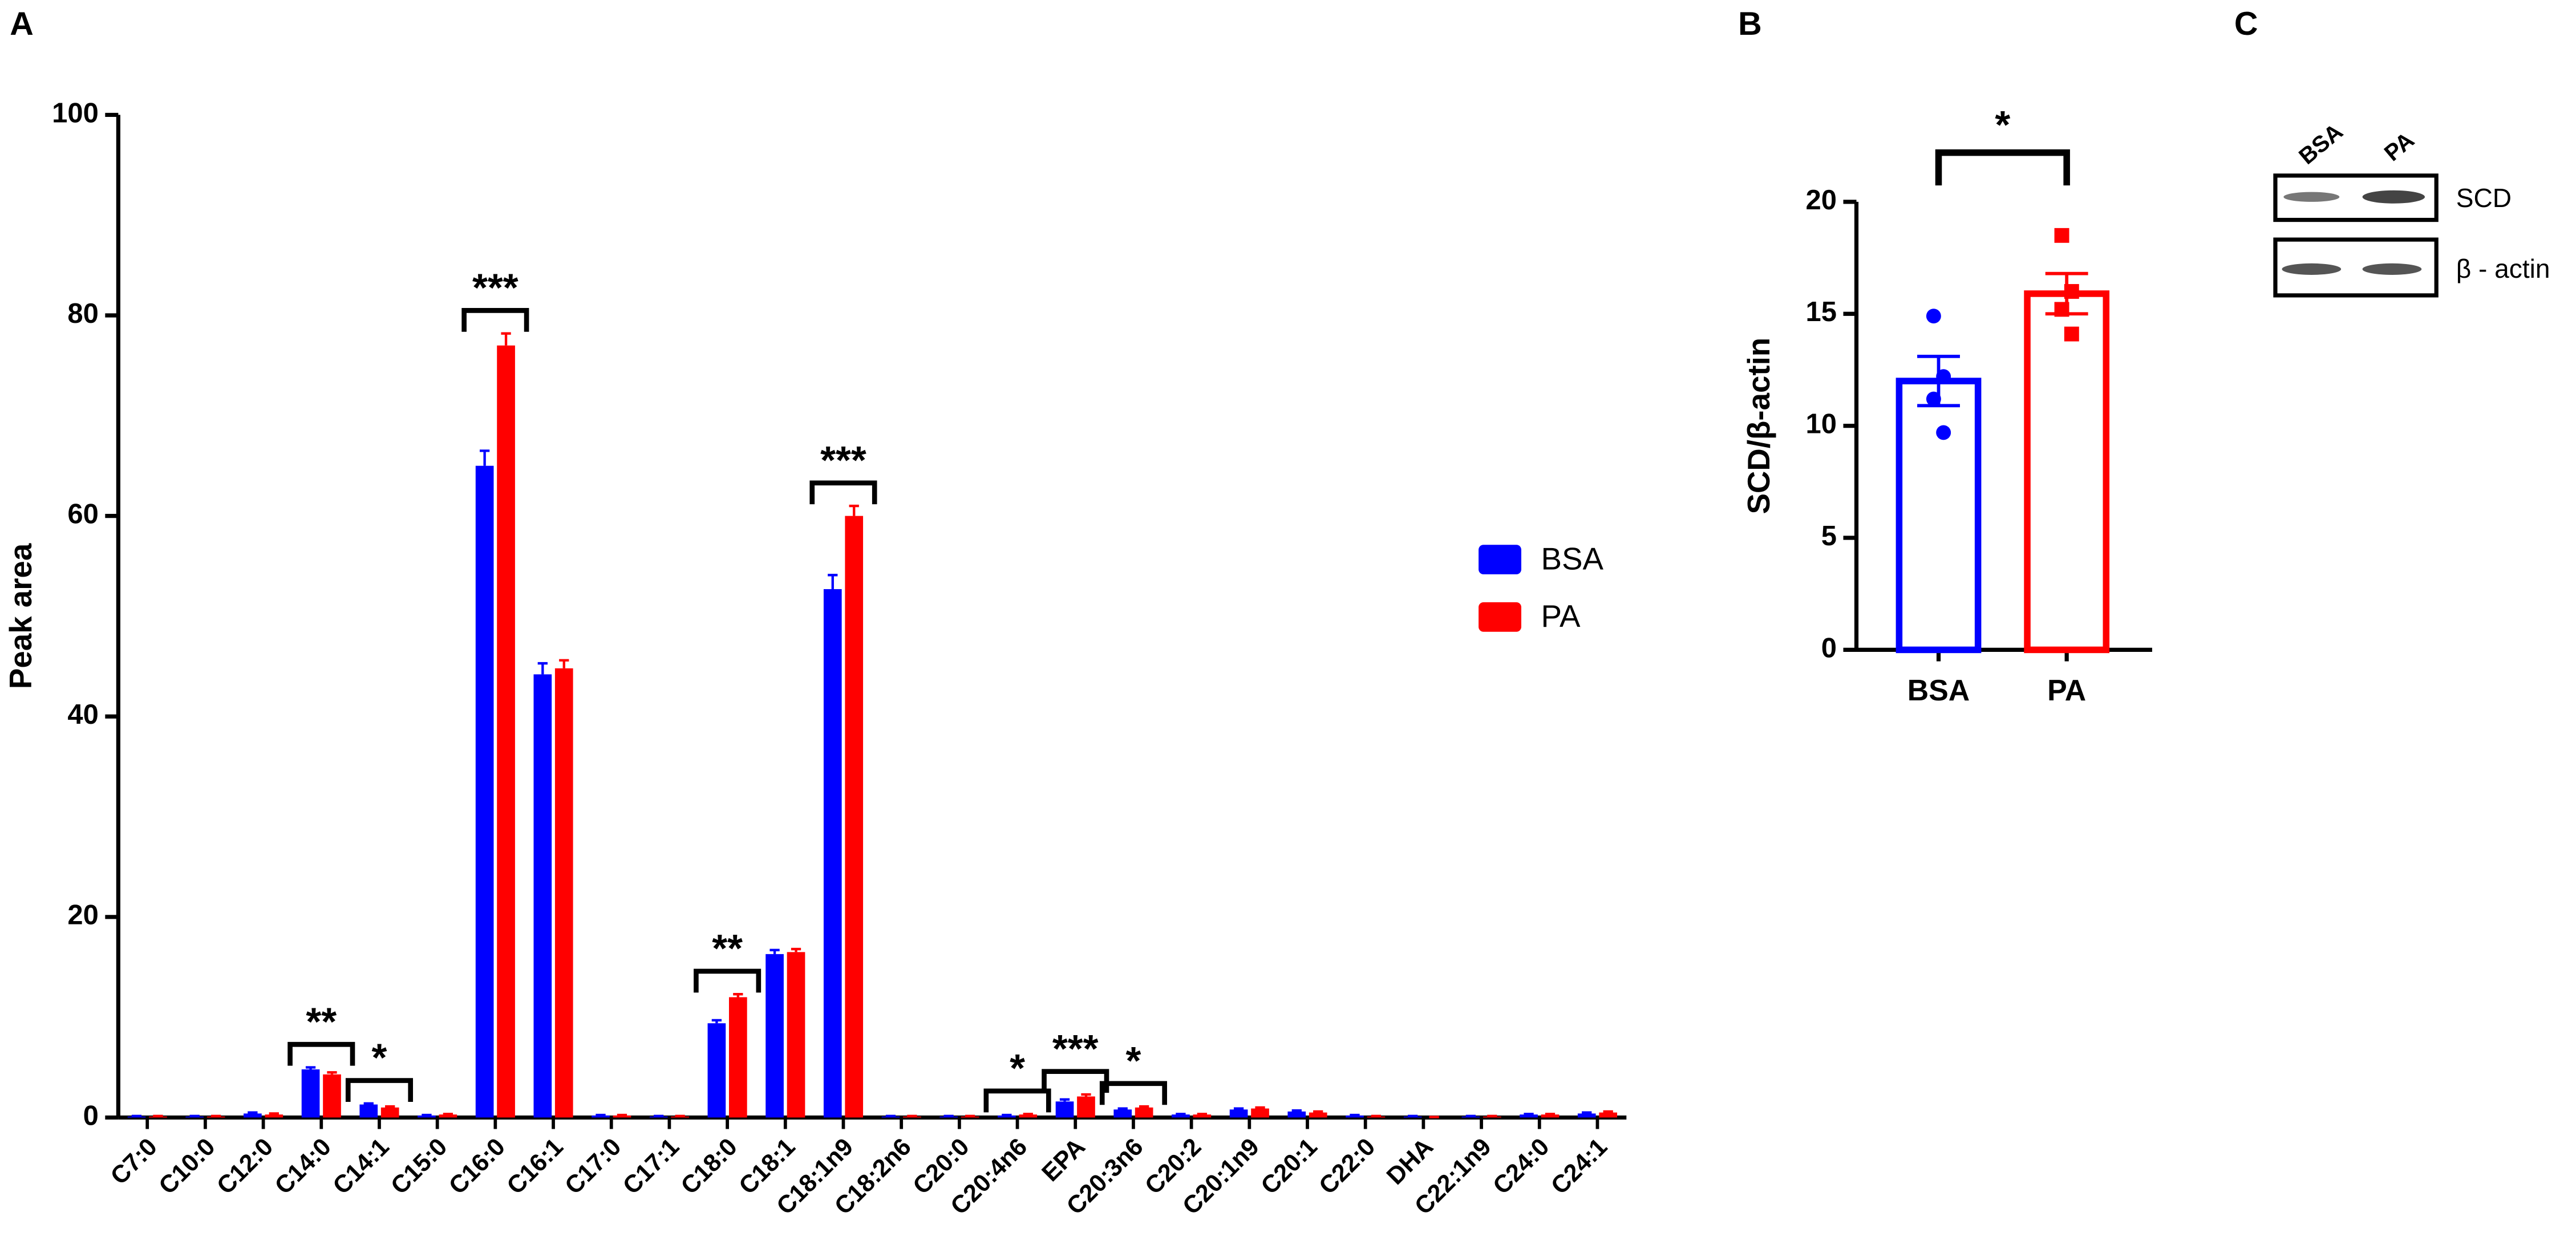  Describe the element at coordinates (82, 714) in the screenshot. I see `y-tick-label: 40` at that location.